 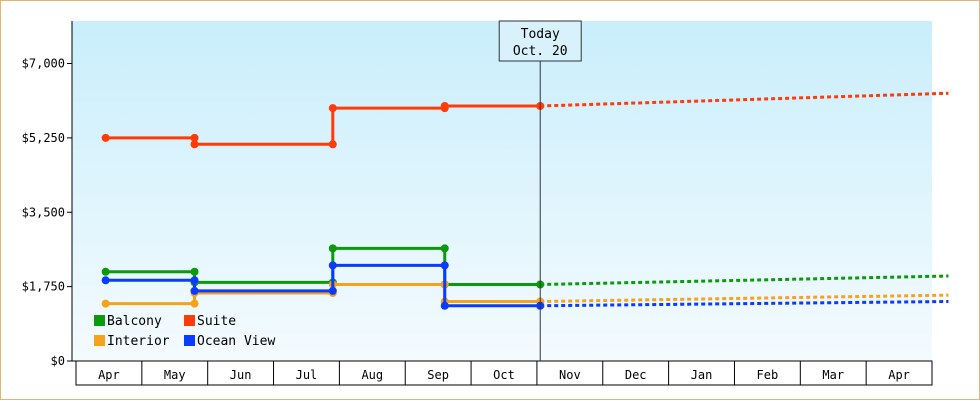 What do you see at coordinates (540, 51) in the screenshot?
I see `today-date: Oct. 20` at bounding box center [540, 51].